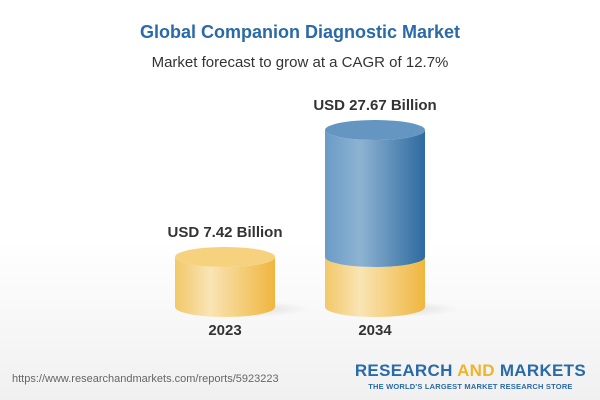  Describe the element at coordinates (375, 130) in the screenshot. I see `cylinder-2034-growth-top` at that location.